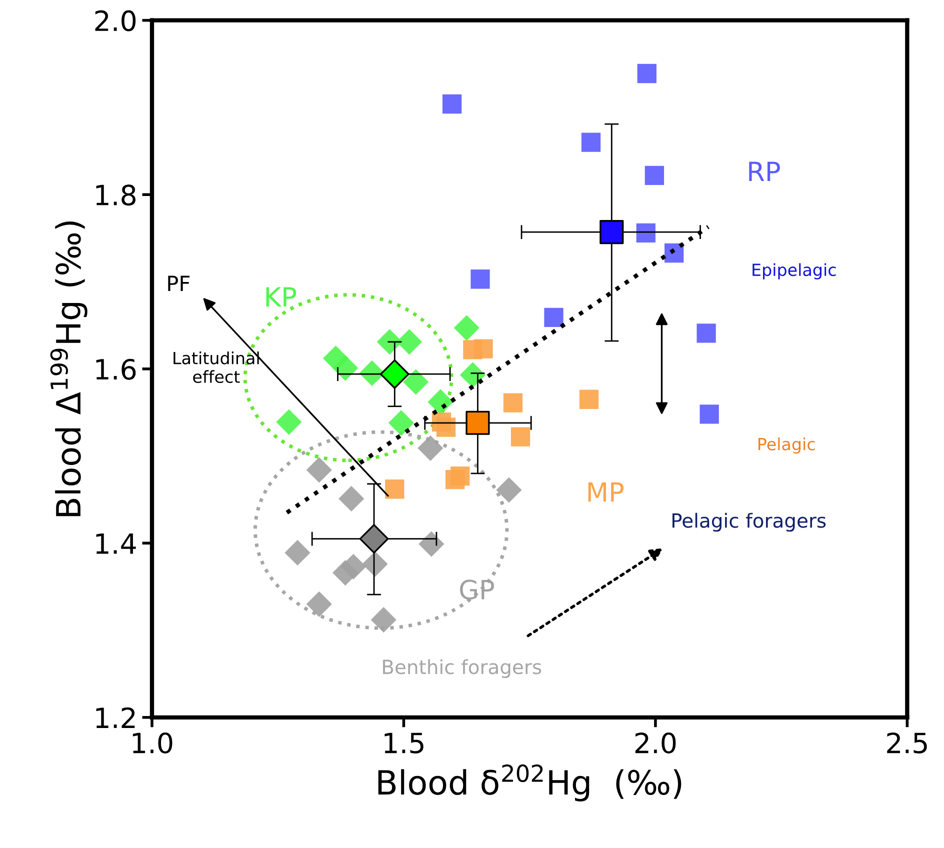 The height and width of the screenshot is (848, 944). What do you see at coordinates (907, 743) in the screenshot?
I see `x-tick-label: 2.5` at bounding box center [907, 743].